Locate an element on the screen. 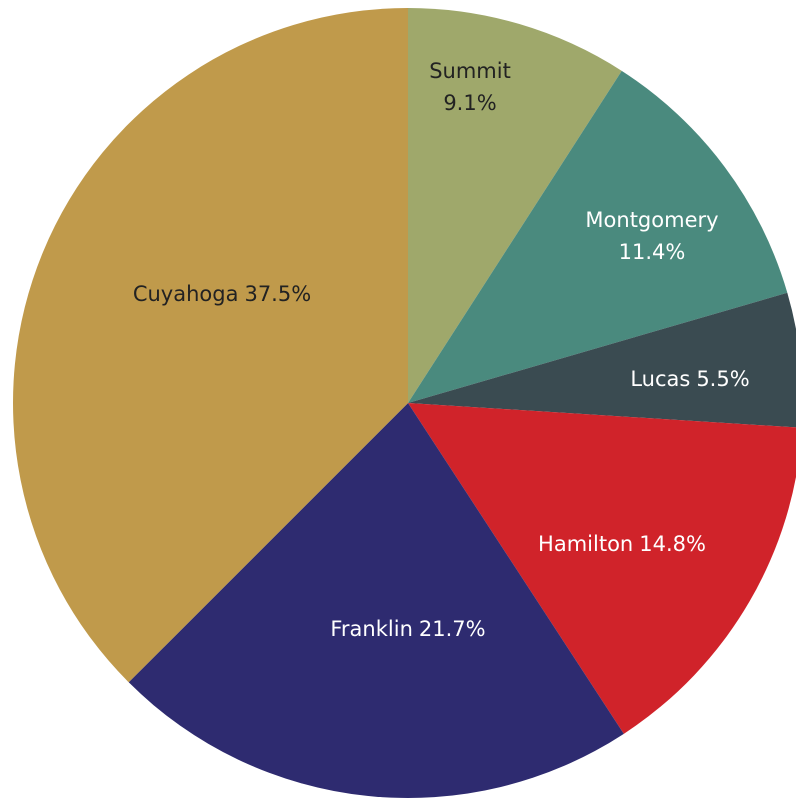 The width and height of the screenshot is (796, 803). slice-label-value: 14.8% is located at coordinates (672, 544).